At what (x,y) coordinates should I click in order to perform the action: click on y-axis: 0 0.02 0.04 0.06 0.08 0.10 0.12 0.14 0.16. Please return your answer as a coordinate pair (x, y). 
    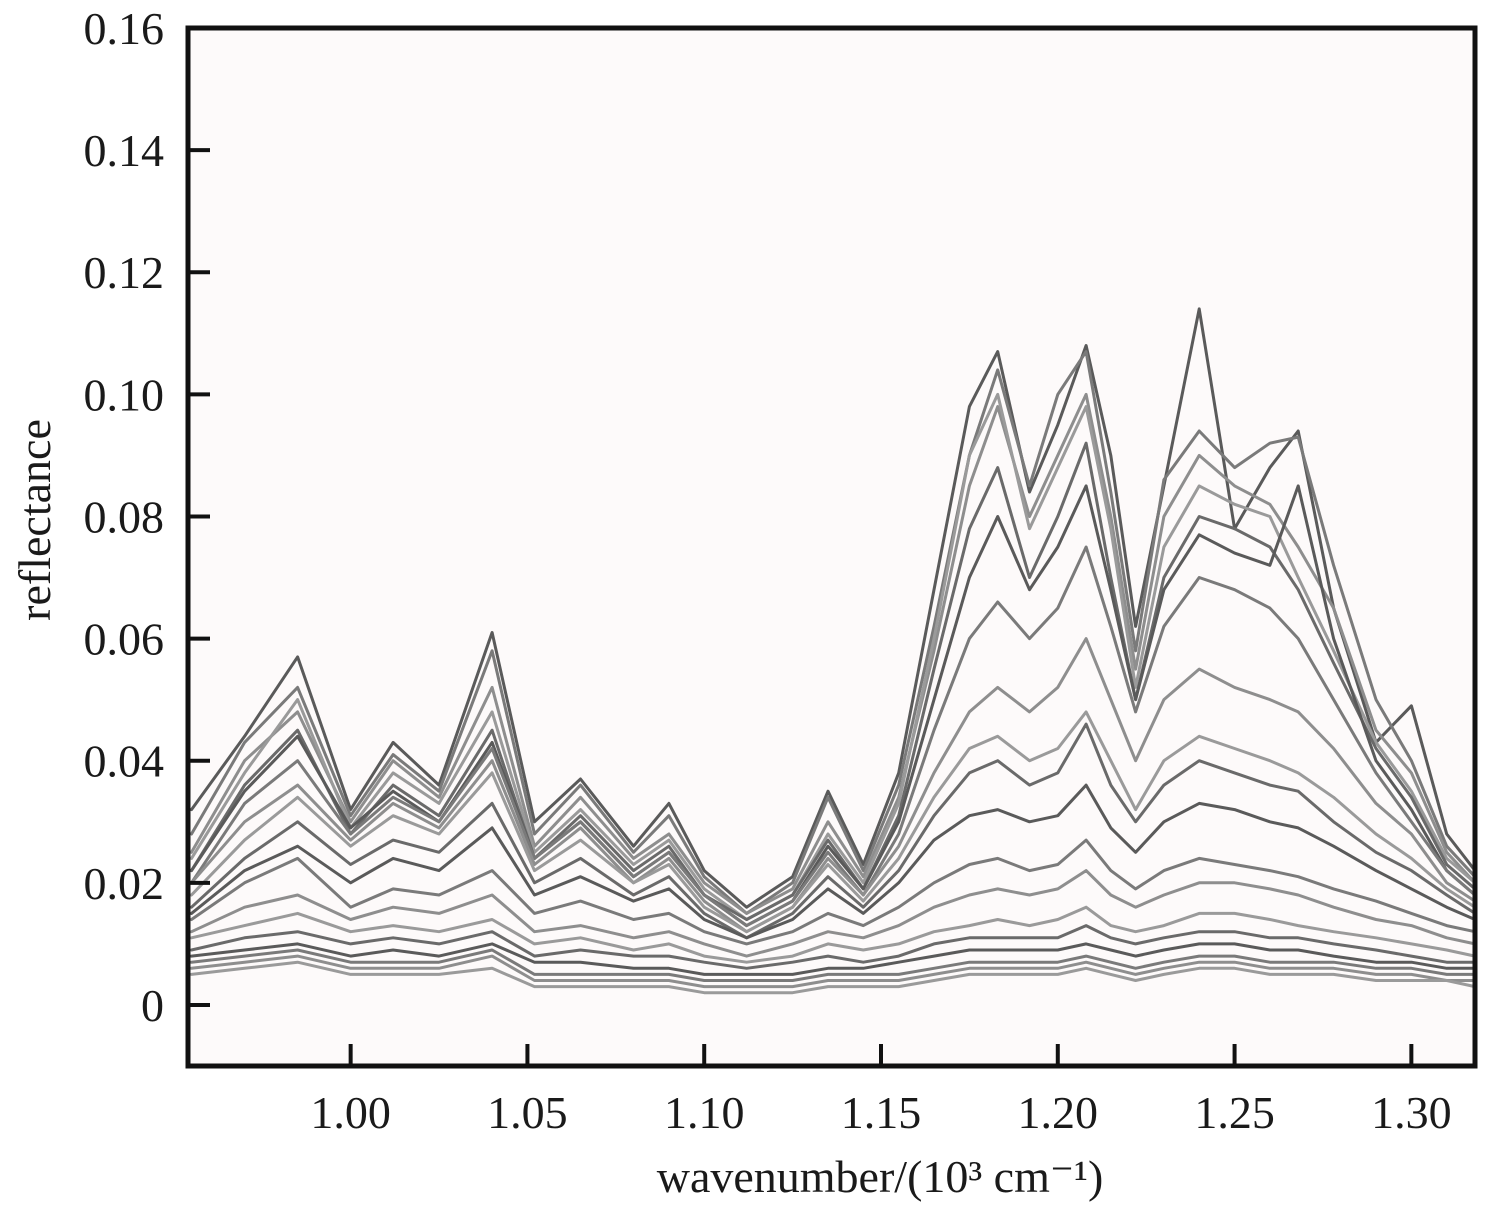
    Looking at the image, I should click on (147, 517).